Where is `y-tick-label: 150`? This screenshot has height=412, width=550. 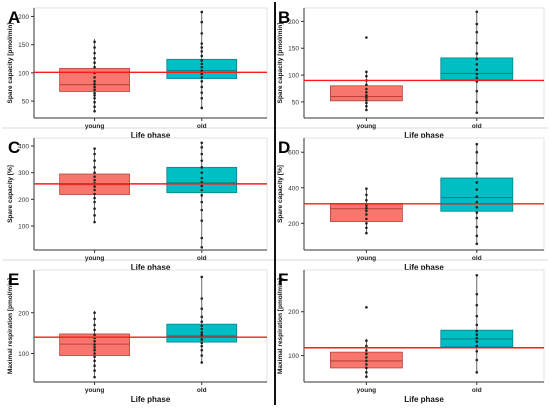 y-tick-label: 150 is located at coordinates (293, 49).